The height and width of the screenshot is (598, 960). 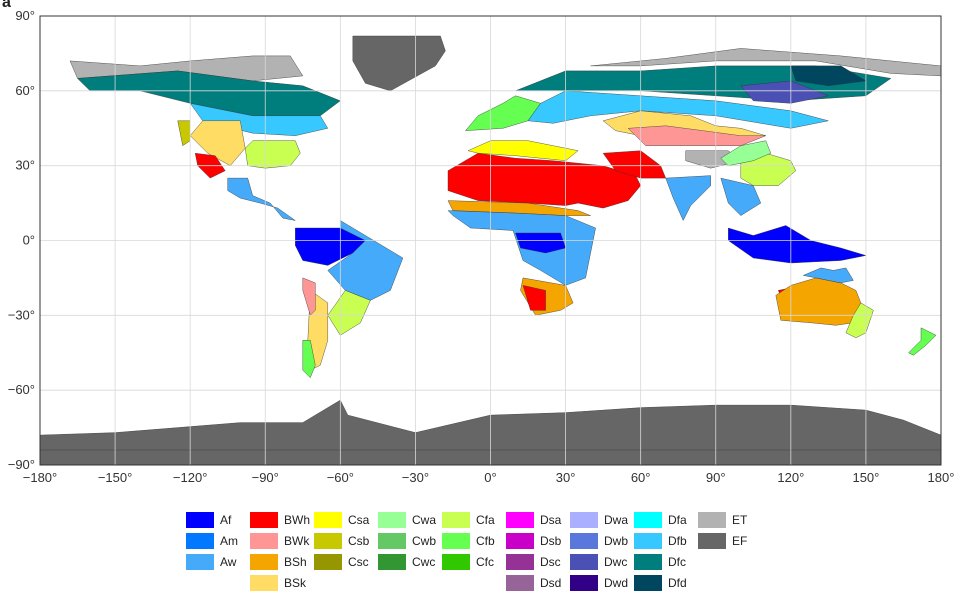 I want to click on lon-tick-label: 180°, so click(x=941, y=477).